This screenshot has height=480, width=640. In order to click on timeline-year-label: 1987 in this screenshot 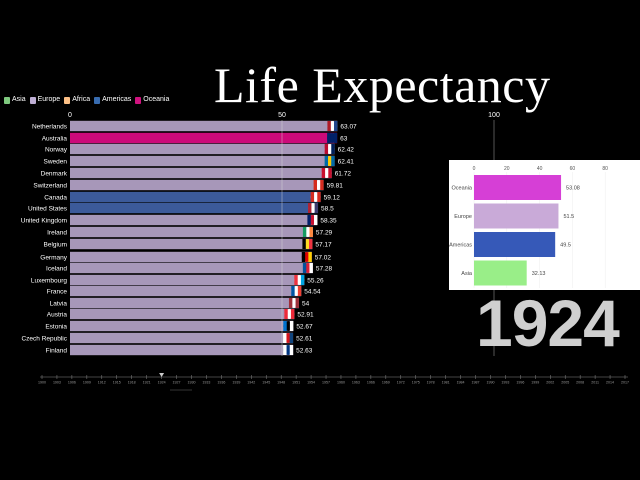, I will do `click(476, 383)`.